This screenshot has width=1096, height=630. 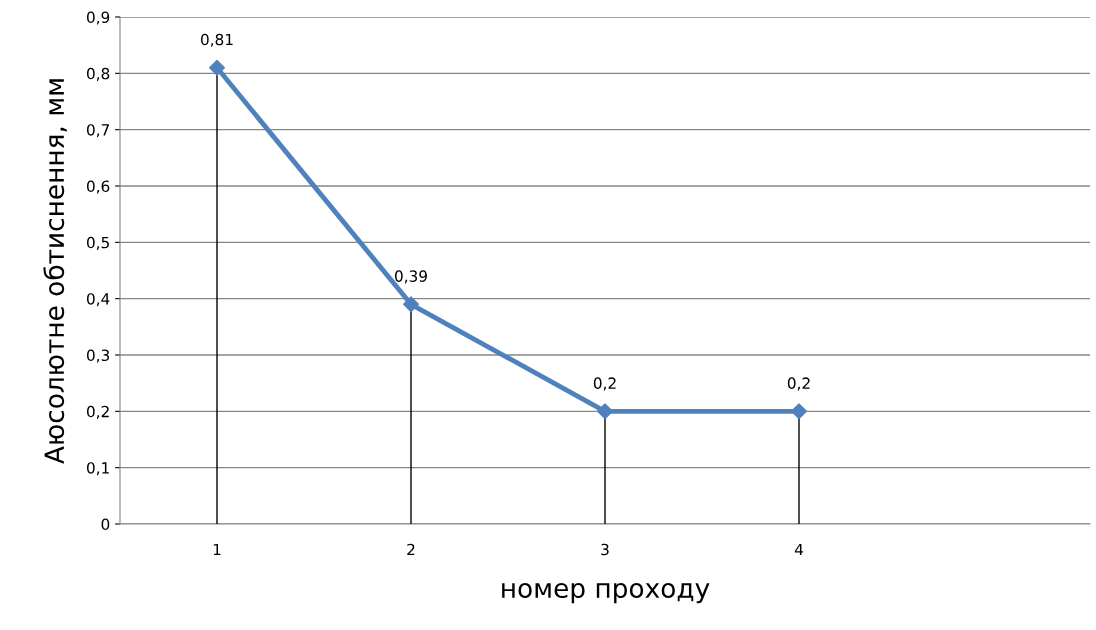 I want to click on x-tick-label: 1, so click(x=217, y=549).